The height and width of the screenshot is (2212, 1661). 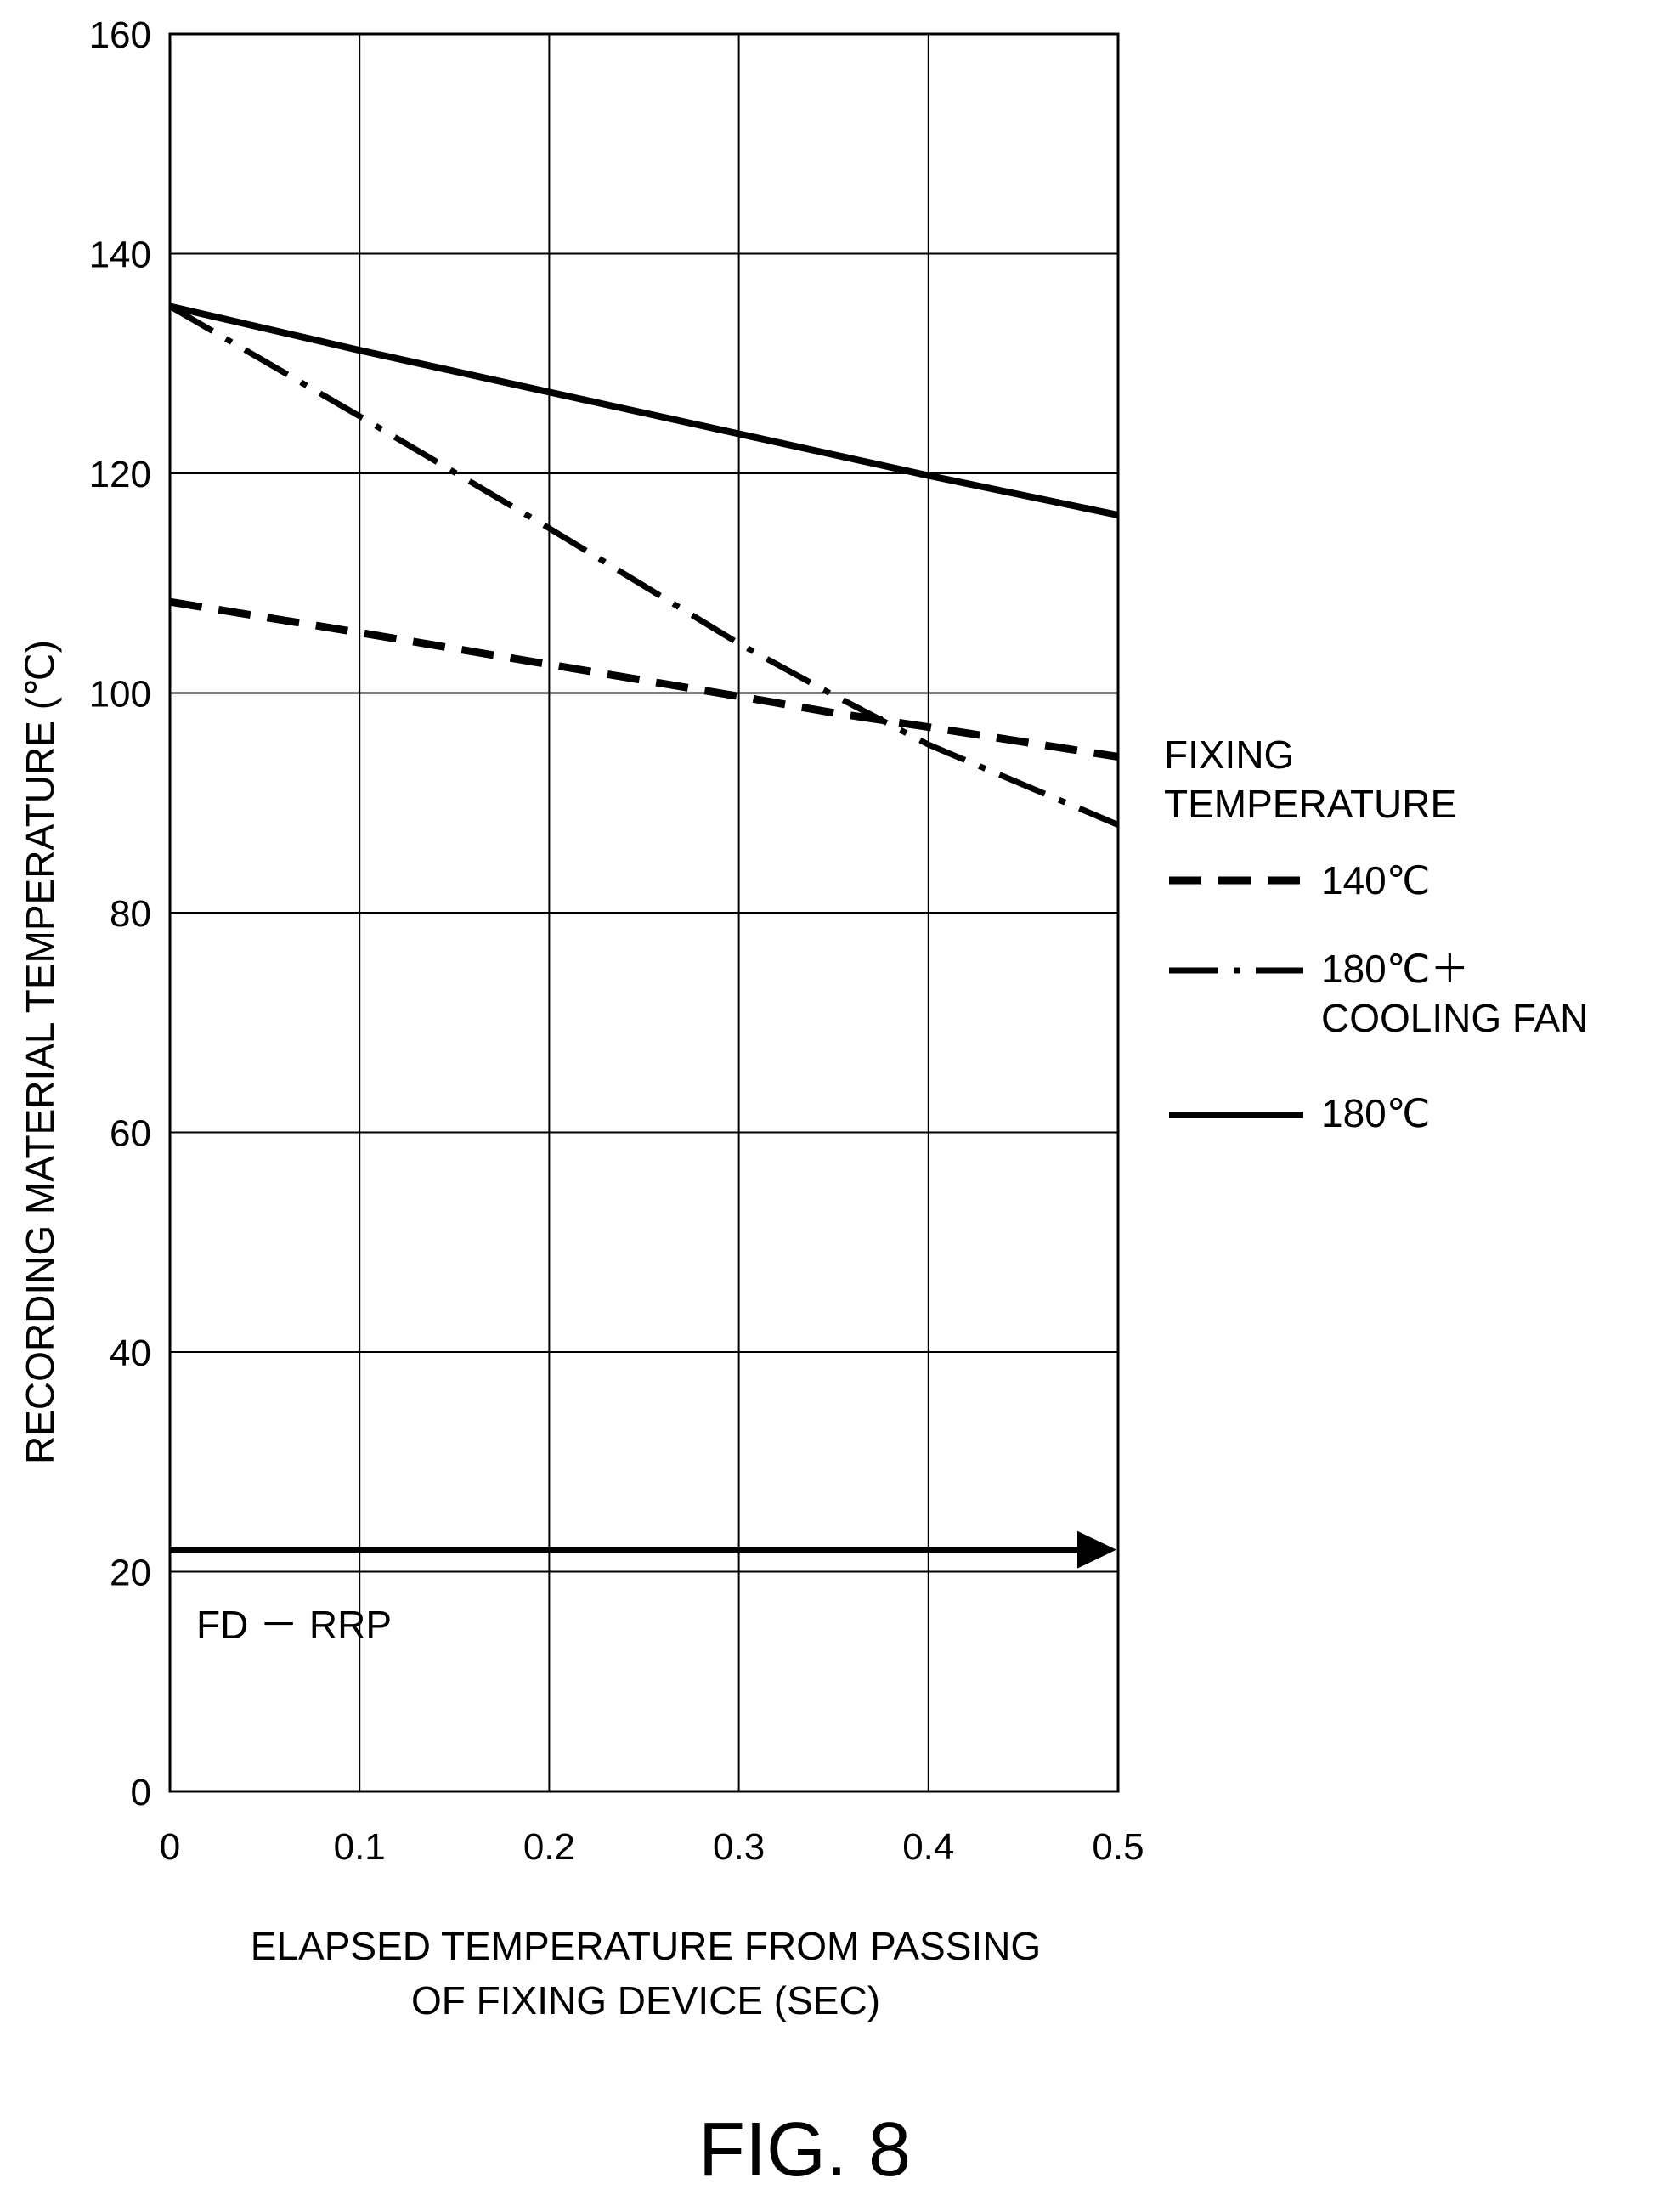 What do you see at coordinates (120, 255) in the screenshot?
I see `y-tick-label: 140` at bounding box center [120, 255].